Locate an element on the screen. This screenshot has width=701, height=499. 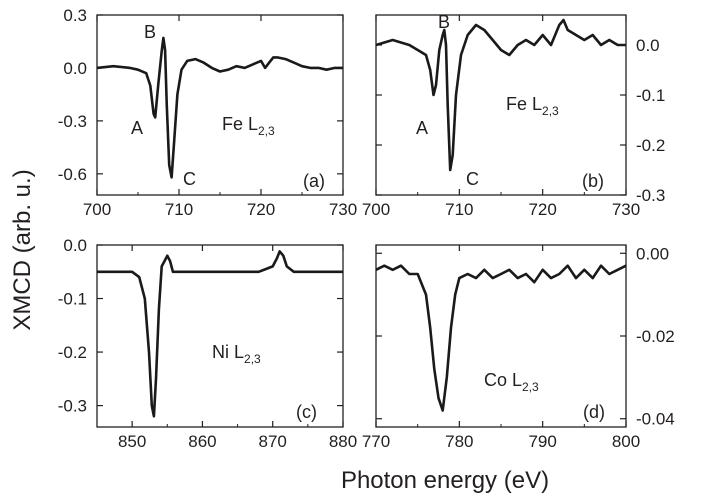
x-tick-label: 850 is located at coordinates (132, 441).